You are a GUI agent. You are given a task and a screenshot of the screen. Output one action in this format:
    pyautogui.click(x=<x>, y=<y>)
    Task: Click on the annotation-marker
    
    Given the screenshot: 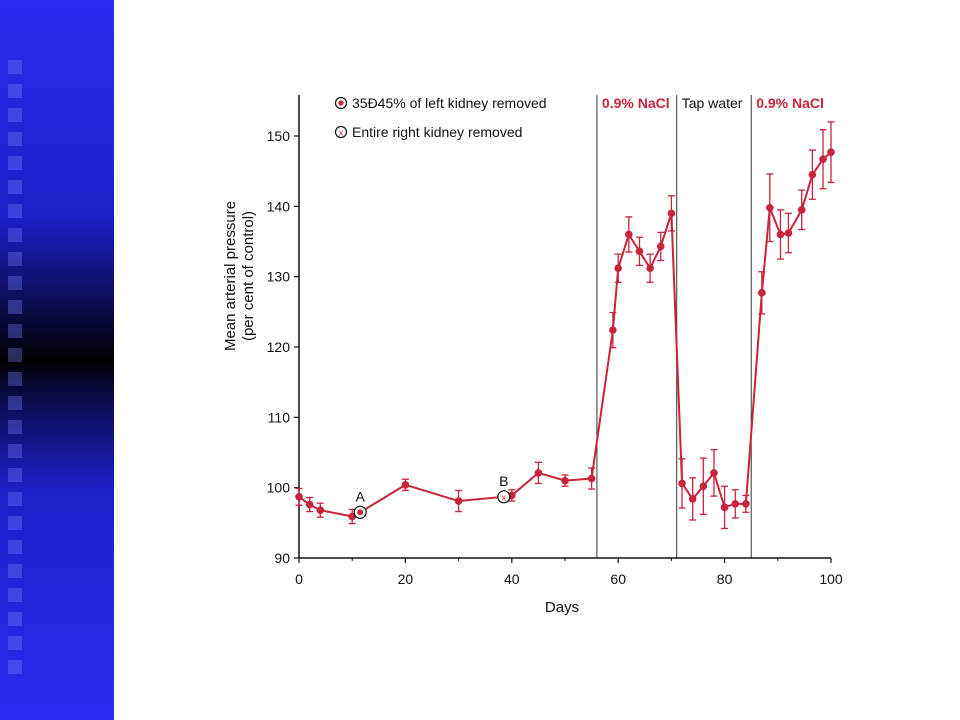 What is the action you would take?
    pyautogui.click(x=504, y=497)
    